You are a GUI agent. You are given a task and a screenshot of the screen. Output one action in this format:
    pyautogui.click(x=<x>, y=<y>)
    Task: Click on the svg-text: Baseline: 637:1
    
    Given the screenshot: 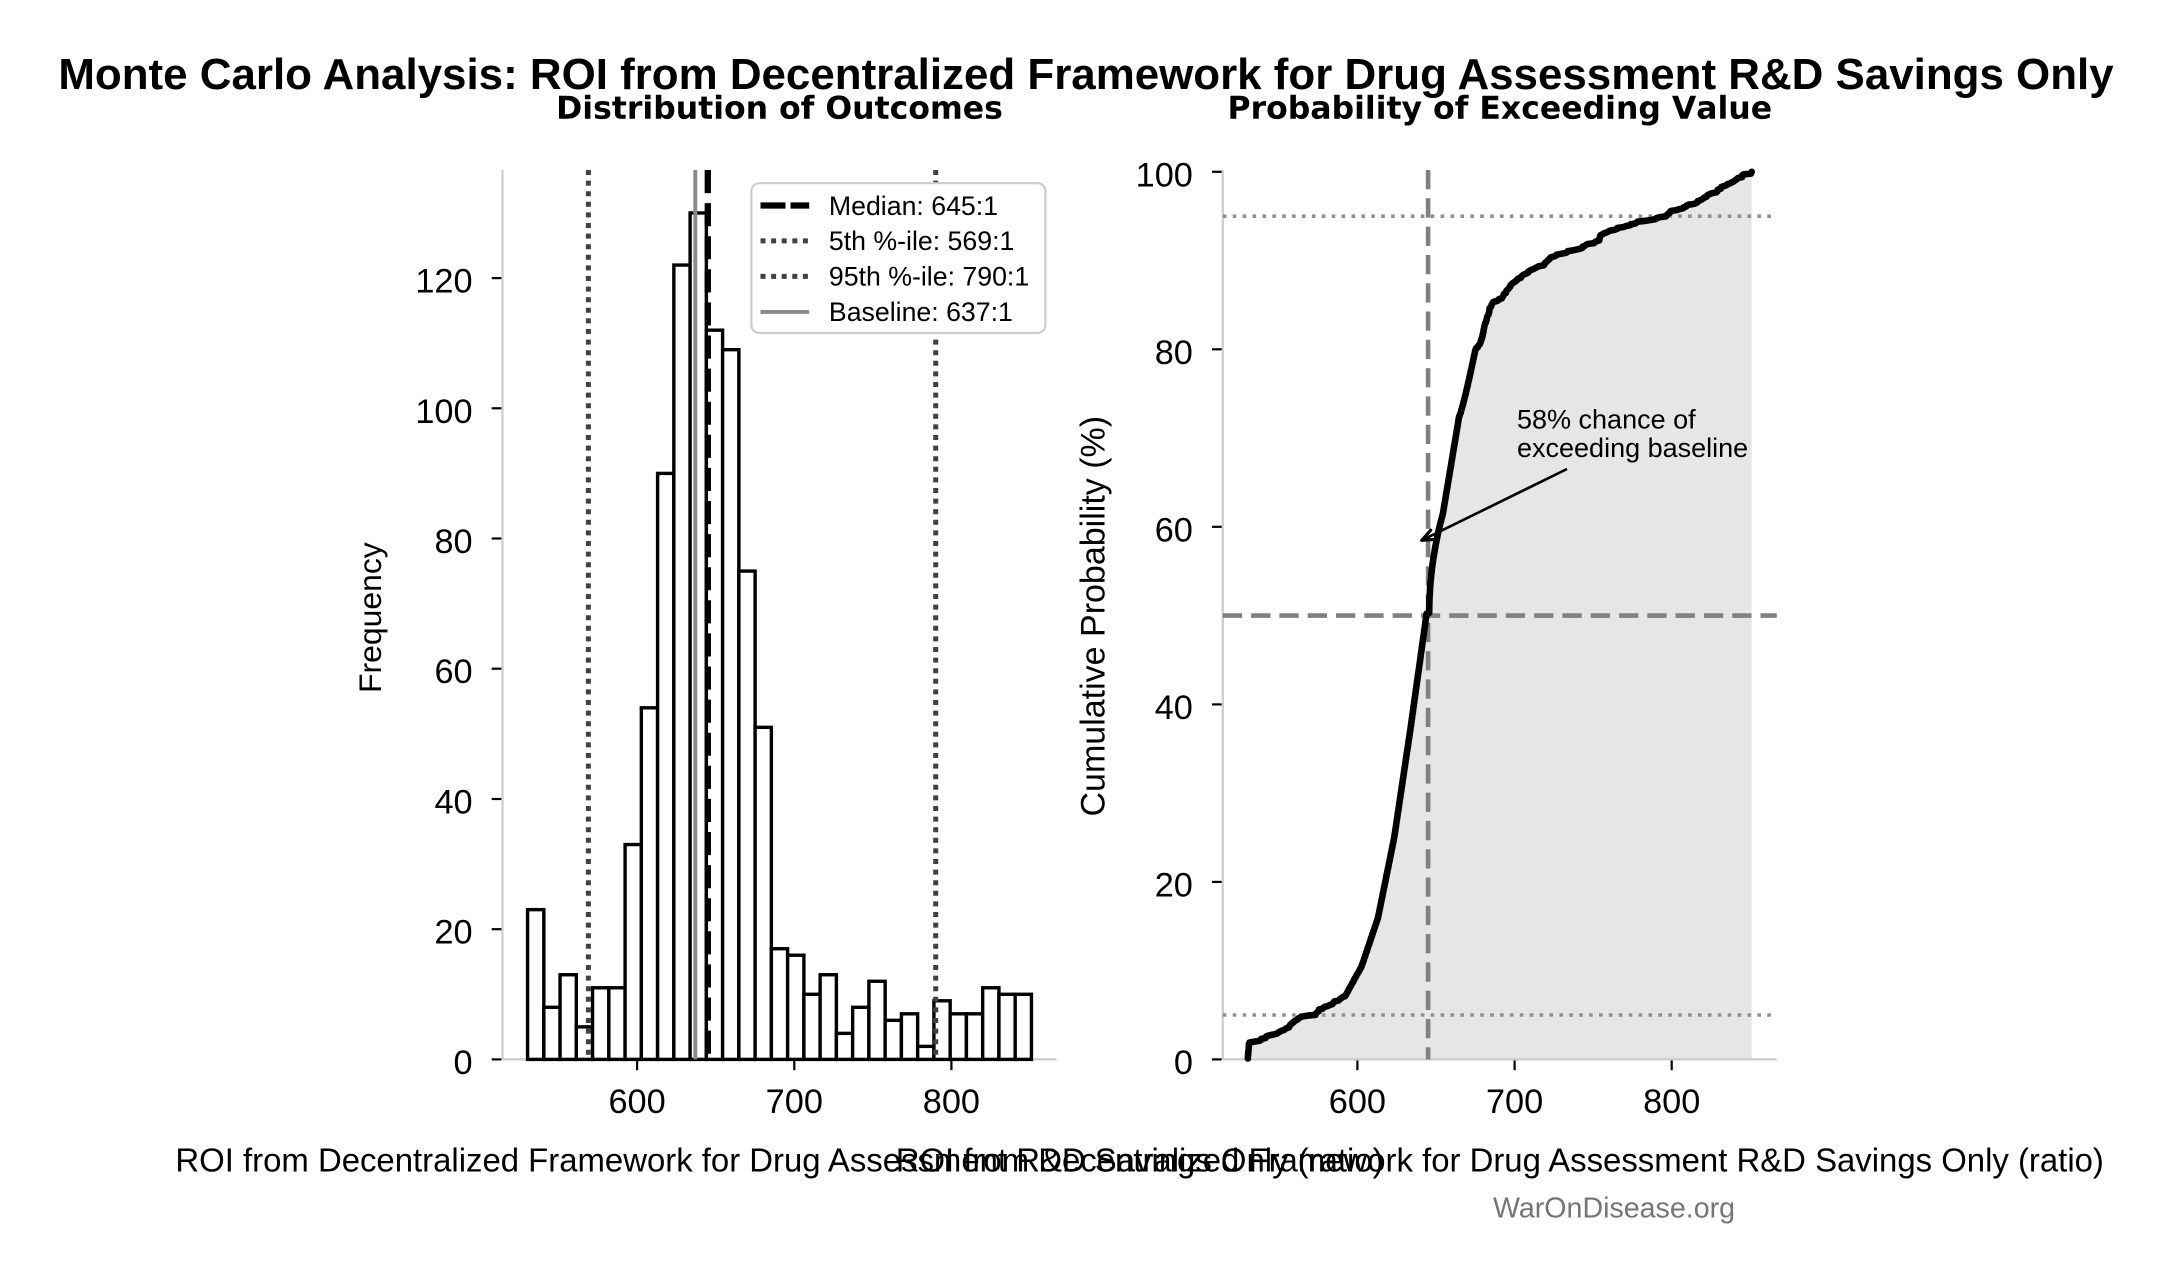 What is the action you would take?
    pyautogui.click(x=921, y=312)
    